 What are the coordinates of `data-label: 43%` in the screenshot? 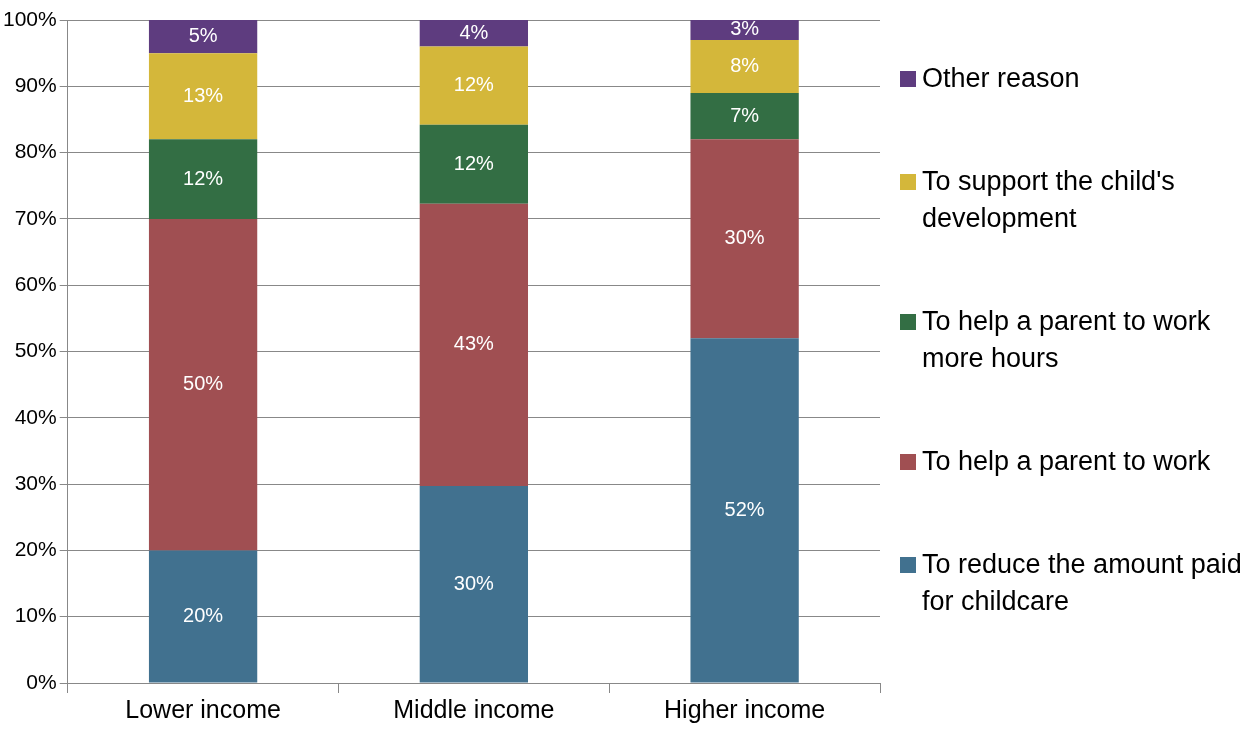 It's located at (474, 343).